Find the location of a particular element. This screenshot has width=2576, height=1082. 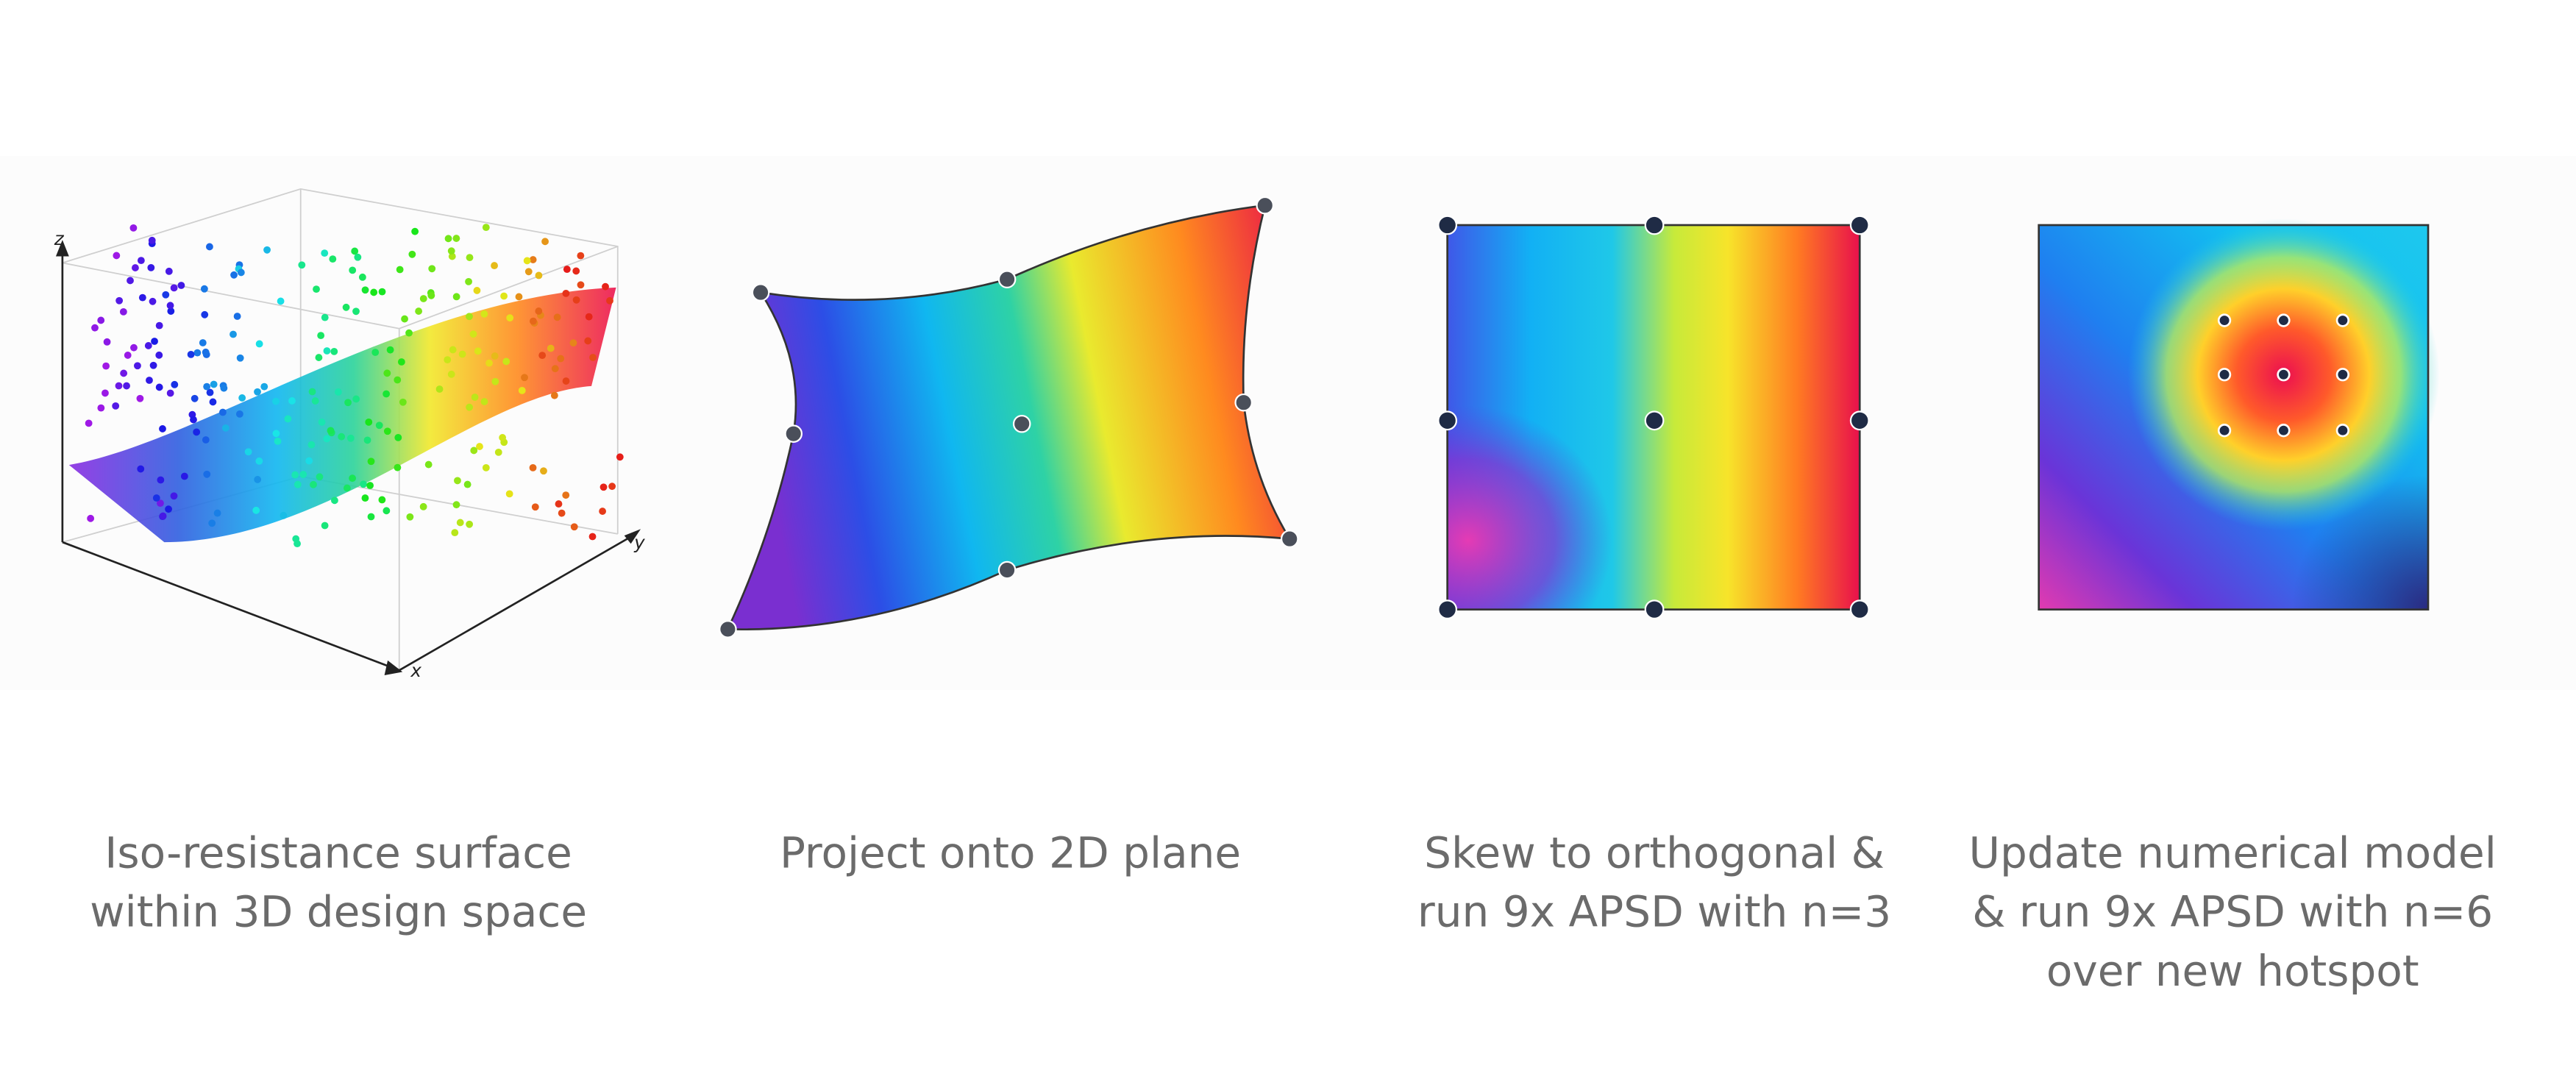

caption: & run 9x APSD with n=6 is located at coordinates (2232, 912).